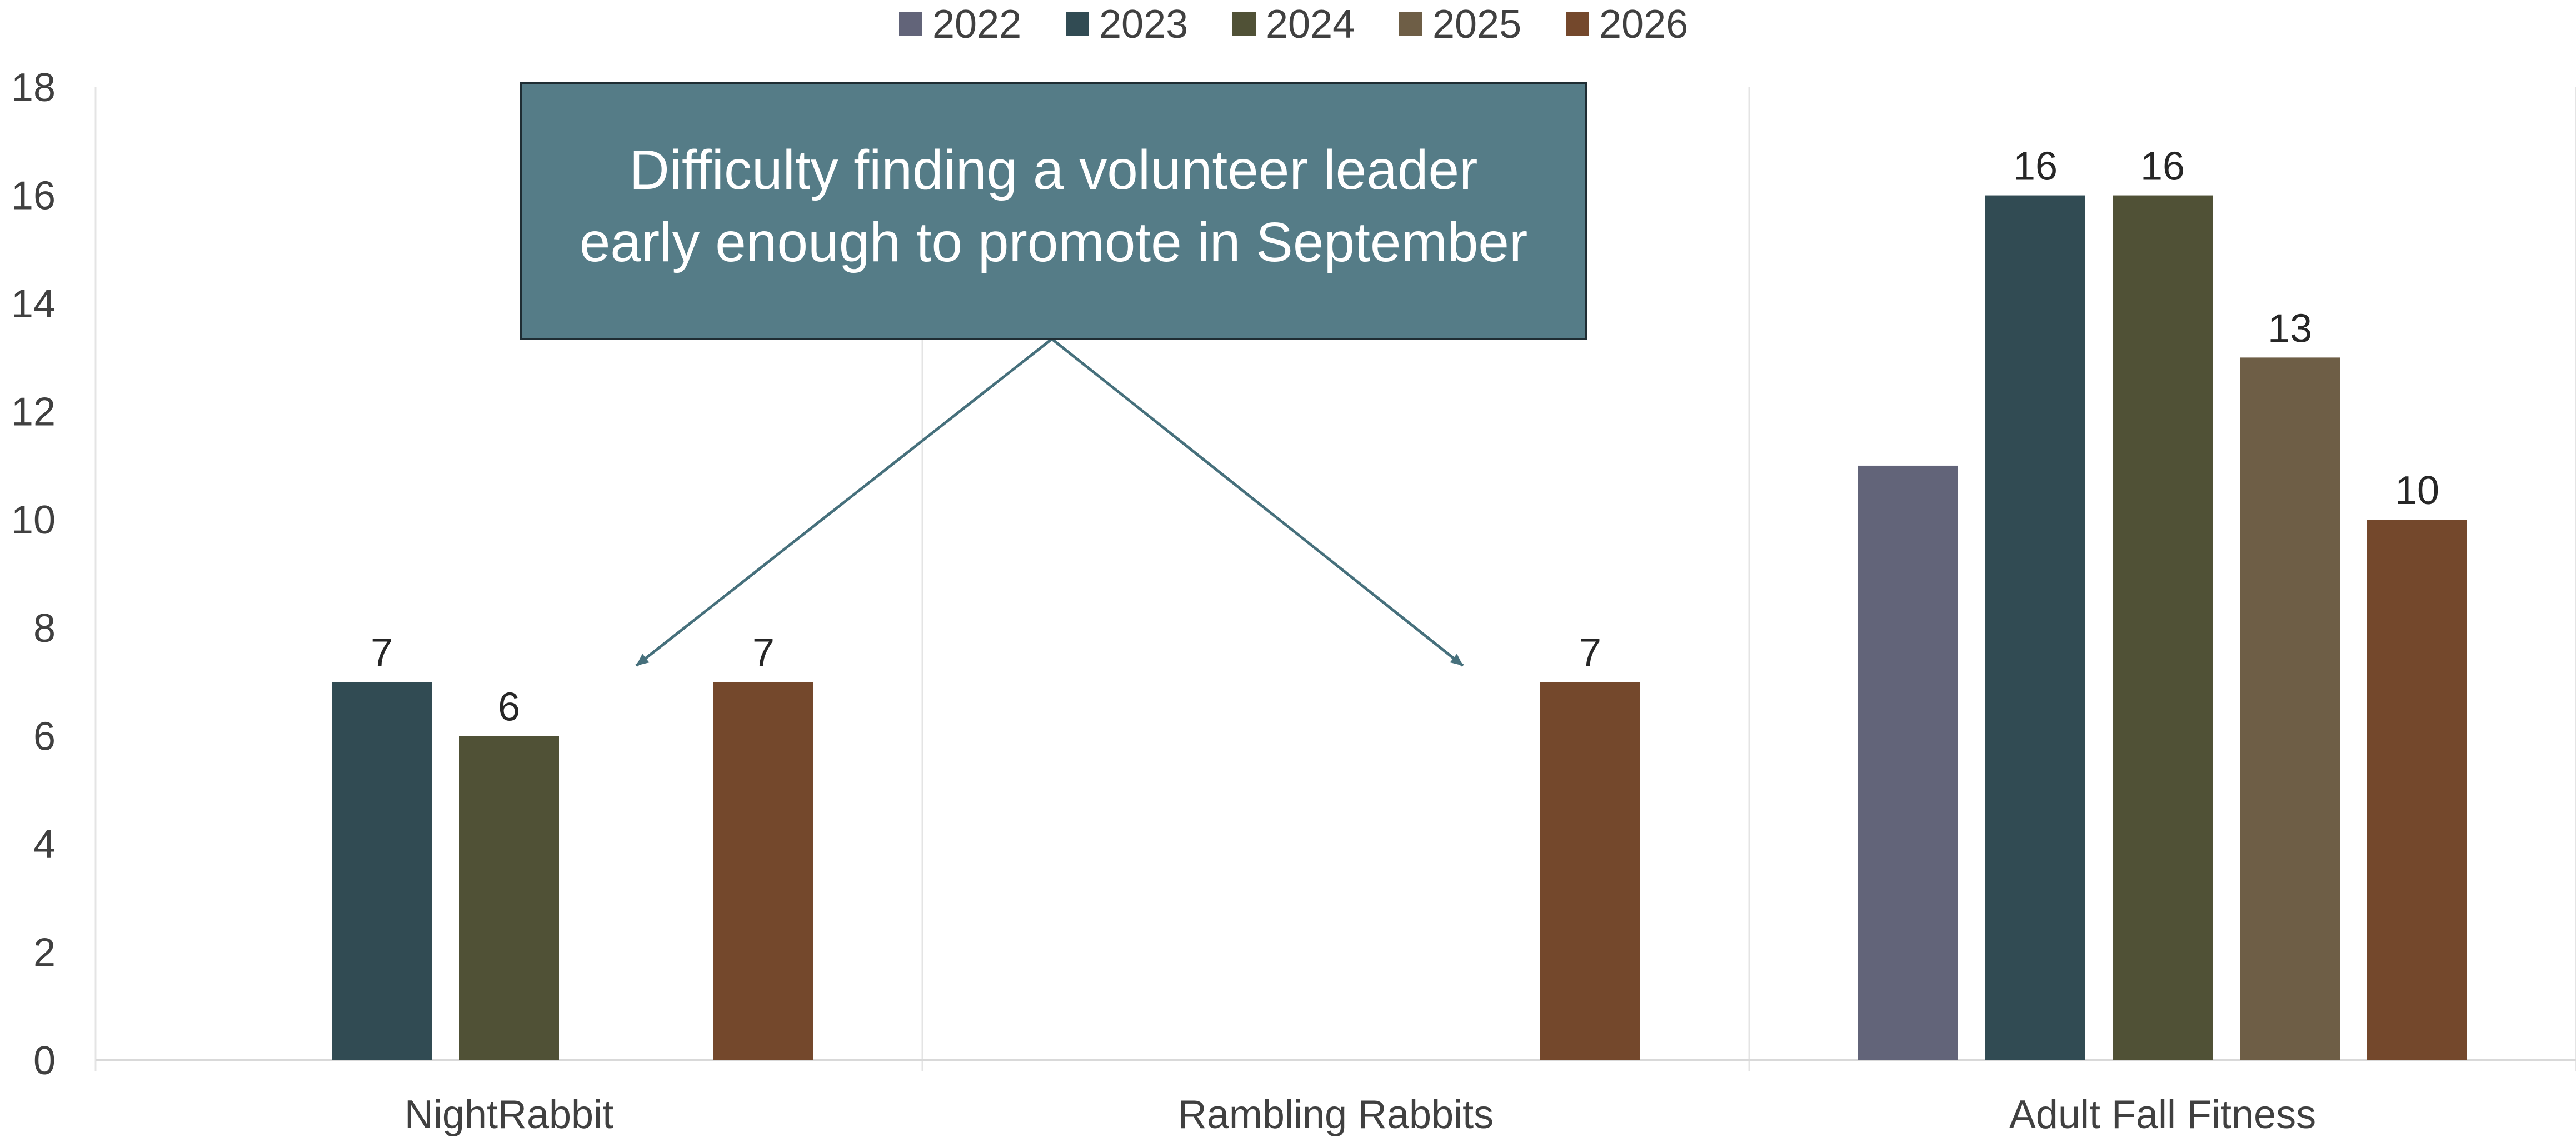 This screenshot has height=1137, width=2576. What do you see at coordinates (33, 88) in the screenshot?
I see `y-tick-label: 18` at bounding box center [33, 88].